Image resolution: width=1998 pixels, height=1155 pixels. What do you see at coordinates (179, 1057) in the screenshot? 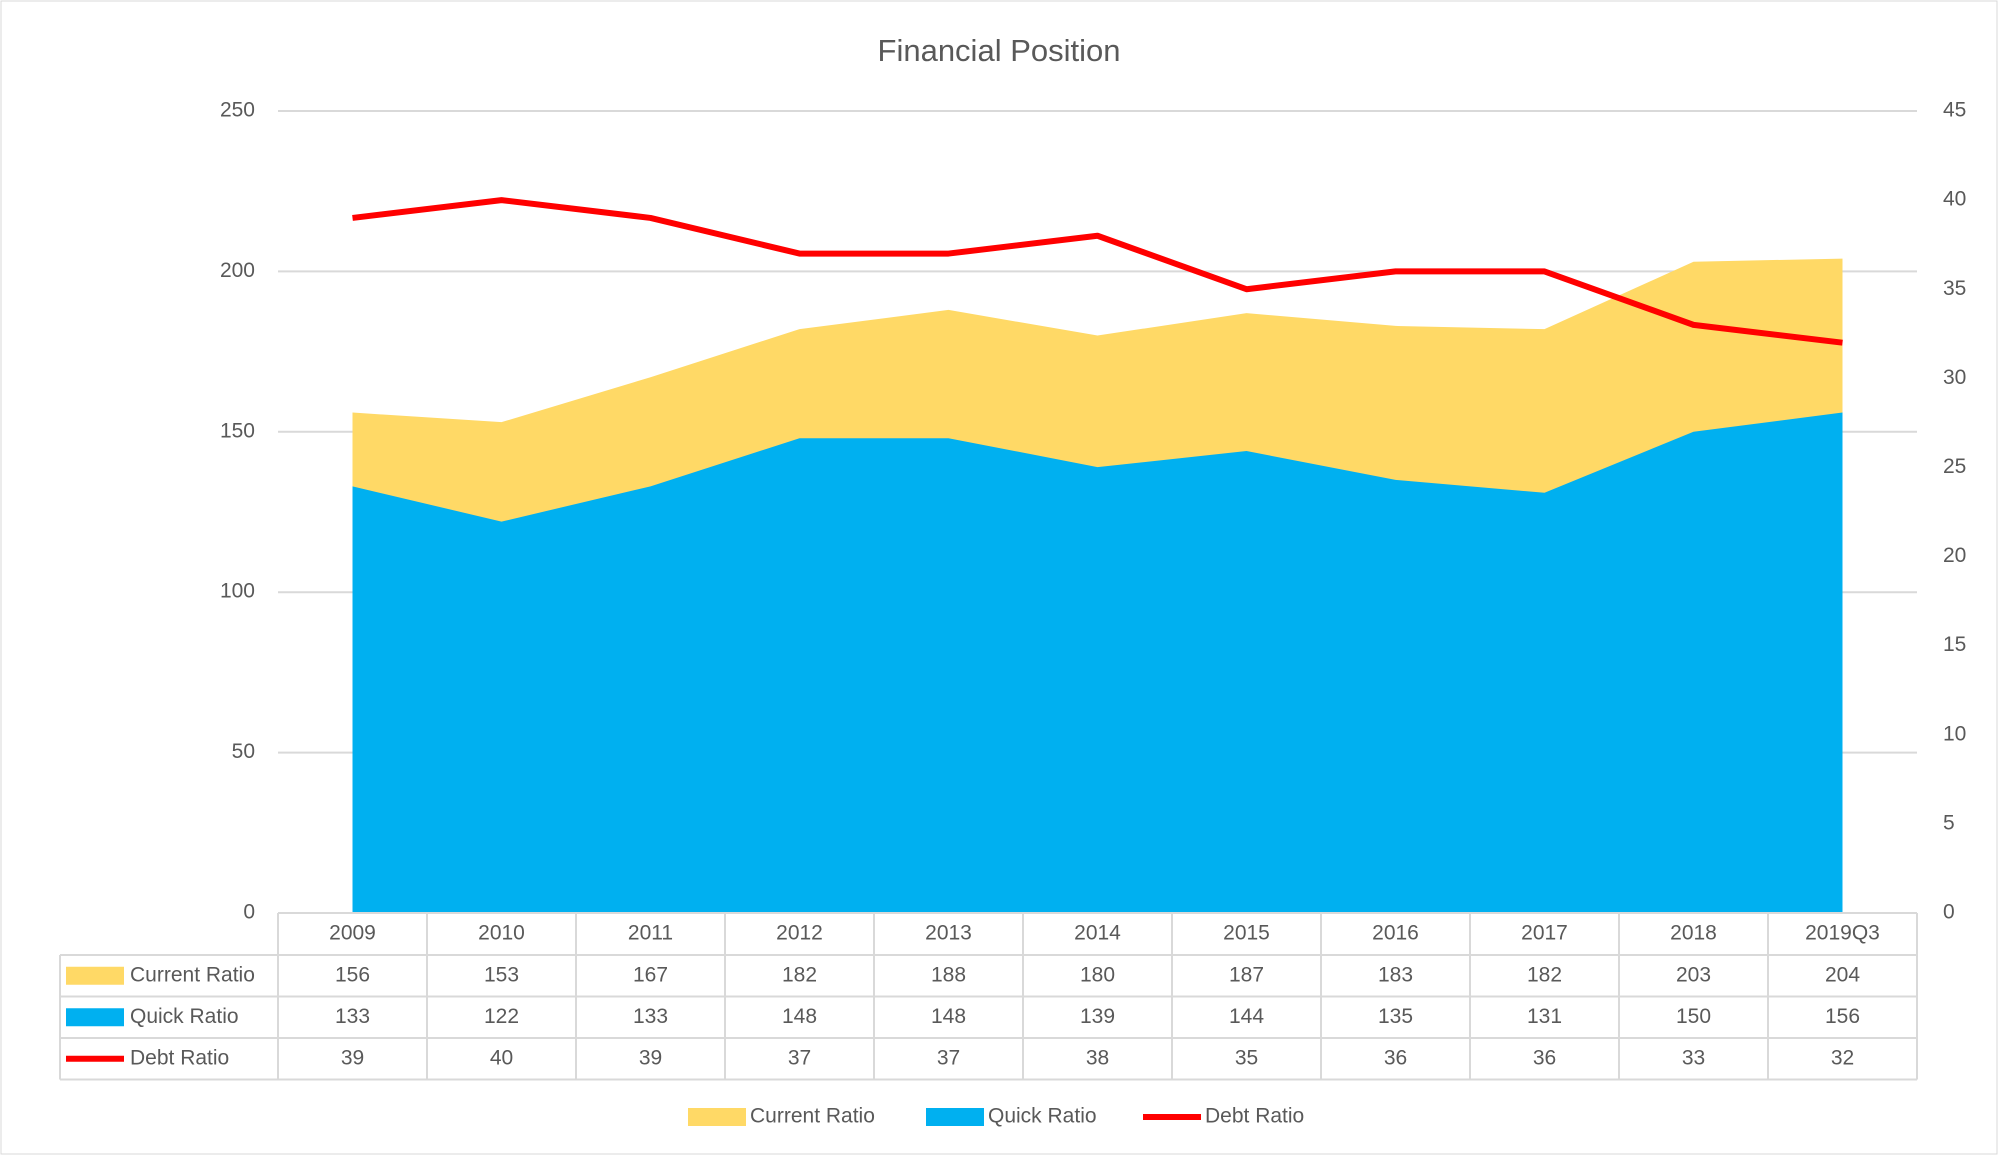
I see `table-row-label: Debt Ratio` at bounding box center [179, 1057].